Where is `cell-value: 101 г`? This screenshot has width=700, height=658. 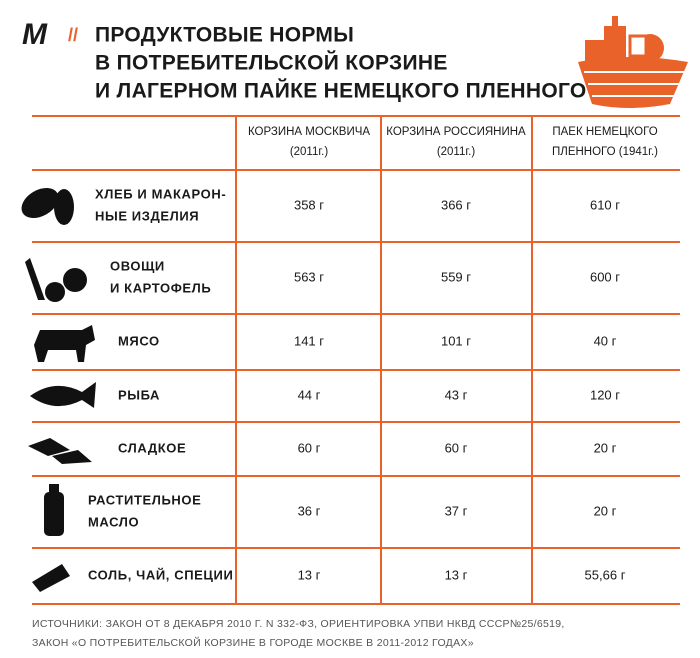 cell-value: 101 г is located at coordinates (456, 340).